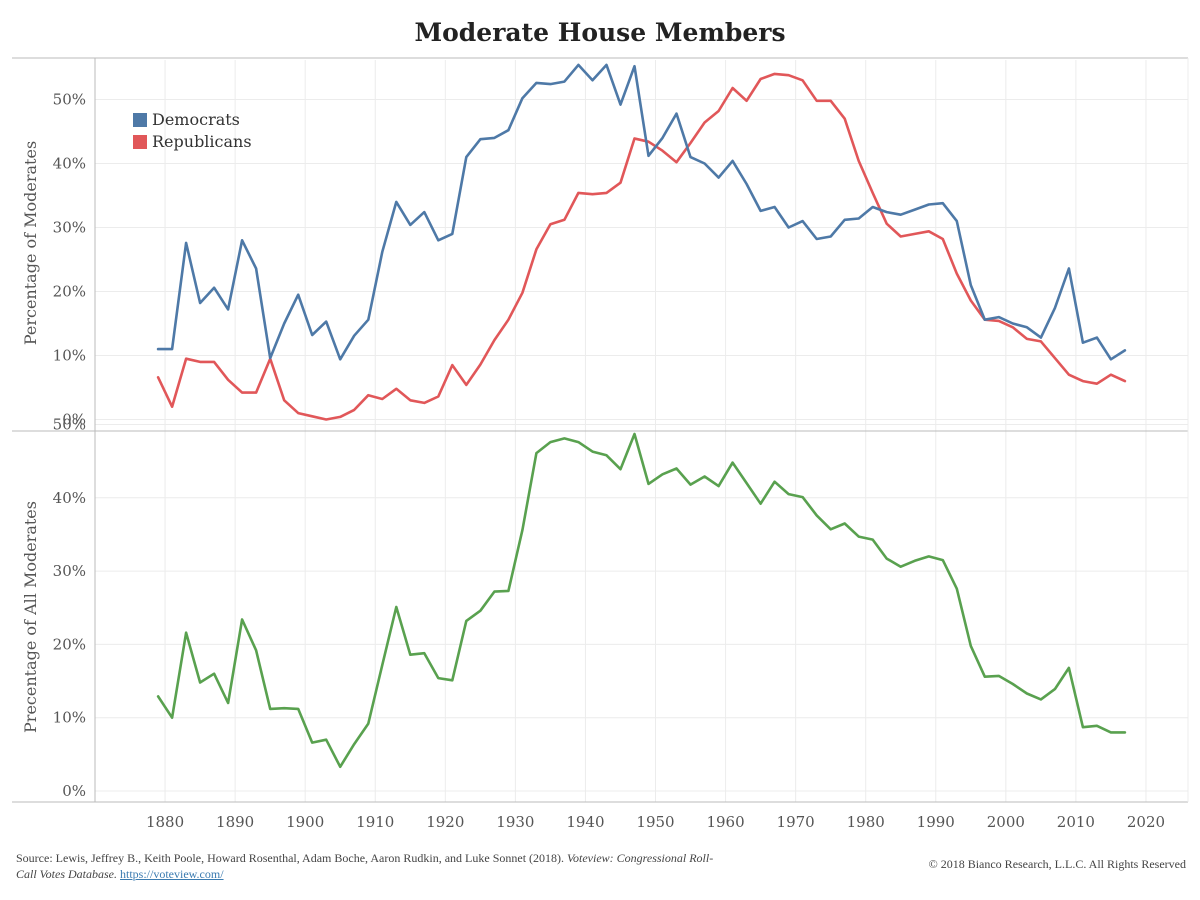  I want to click on x-tick-label: 1980, so click(866, 822).